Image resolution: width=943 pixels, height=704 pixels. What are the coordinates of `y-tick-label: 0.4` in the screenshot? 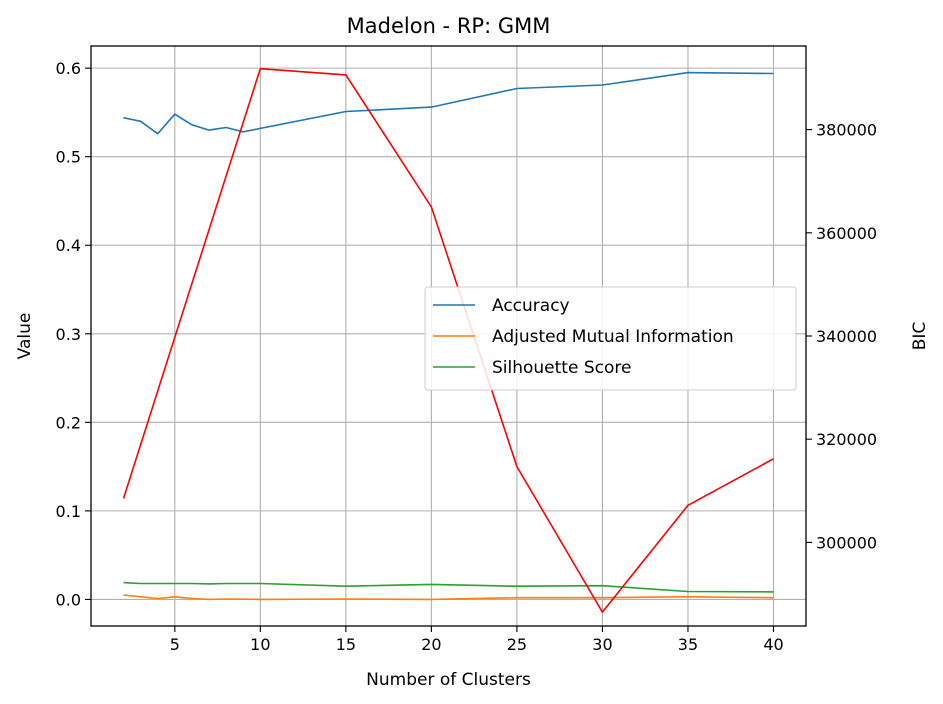 It's located at (68, 245).